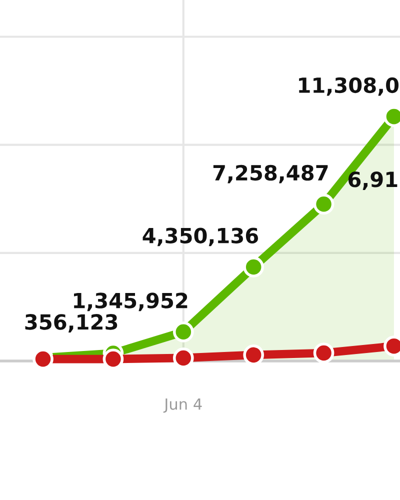 The height and width of the screenshot is (500, 400). Describe the element at coordinates (71, 323) in the screenshot. I see `data-label: 356,123` at that location.